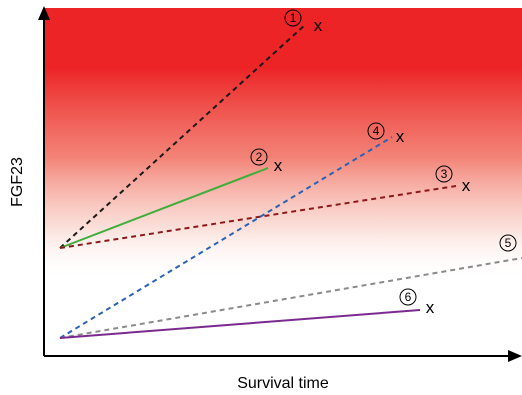 This screenshot has height=395, width=522. What do you see at coordinates (283, 383) in the screenshot?
I see `x-axis-title: Survival time` at bounding box center [283, 383].